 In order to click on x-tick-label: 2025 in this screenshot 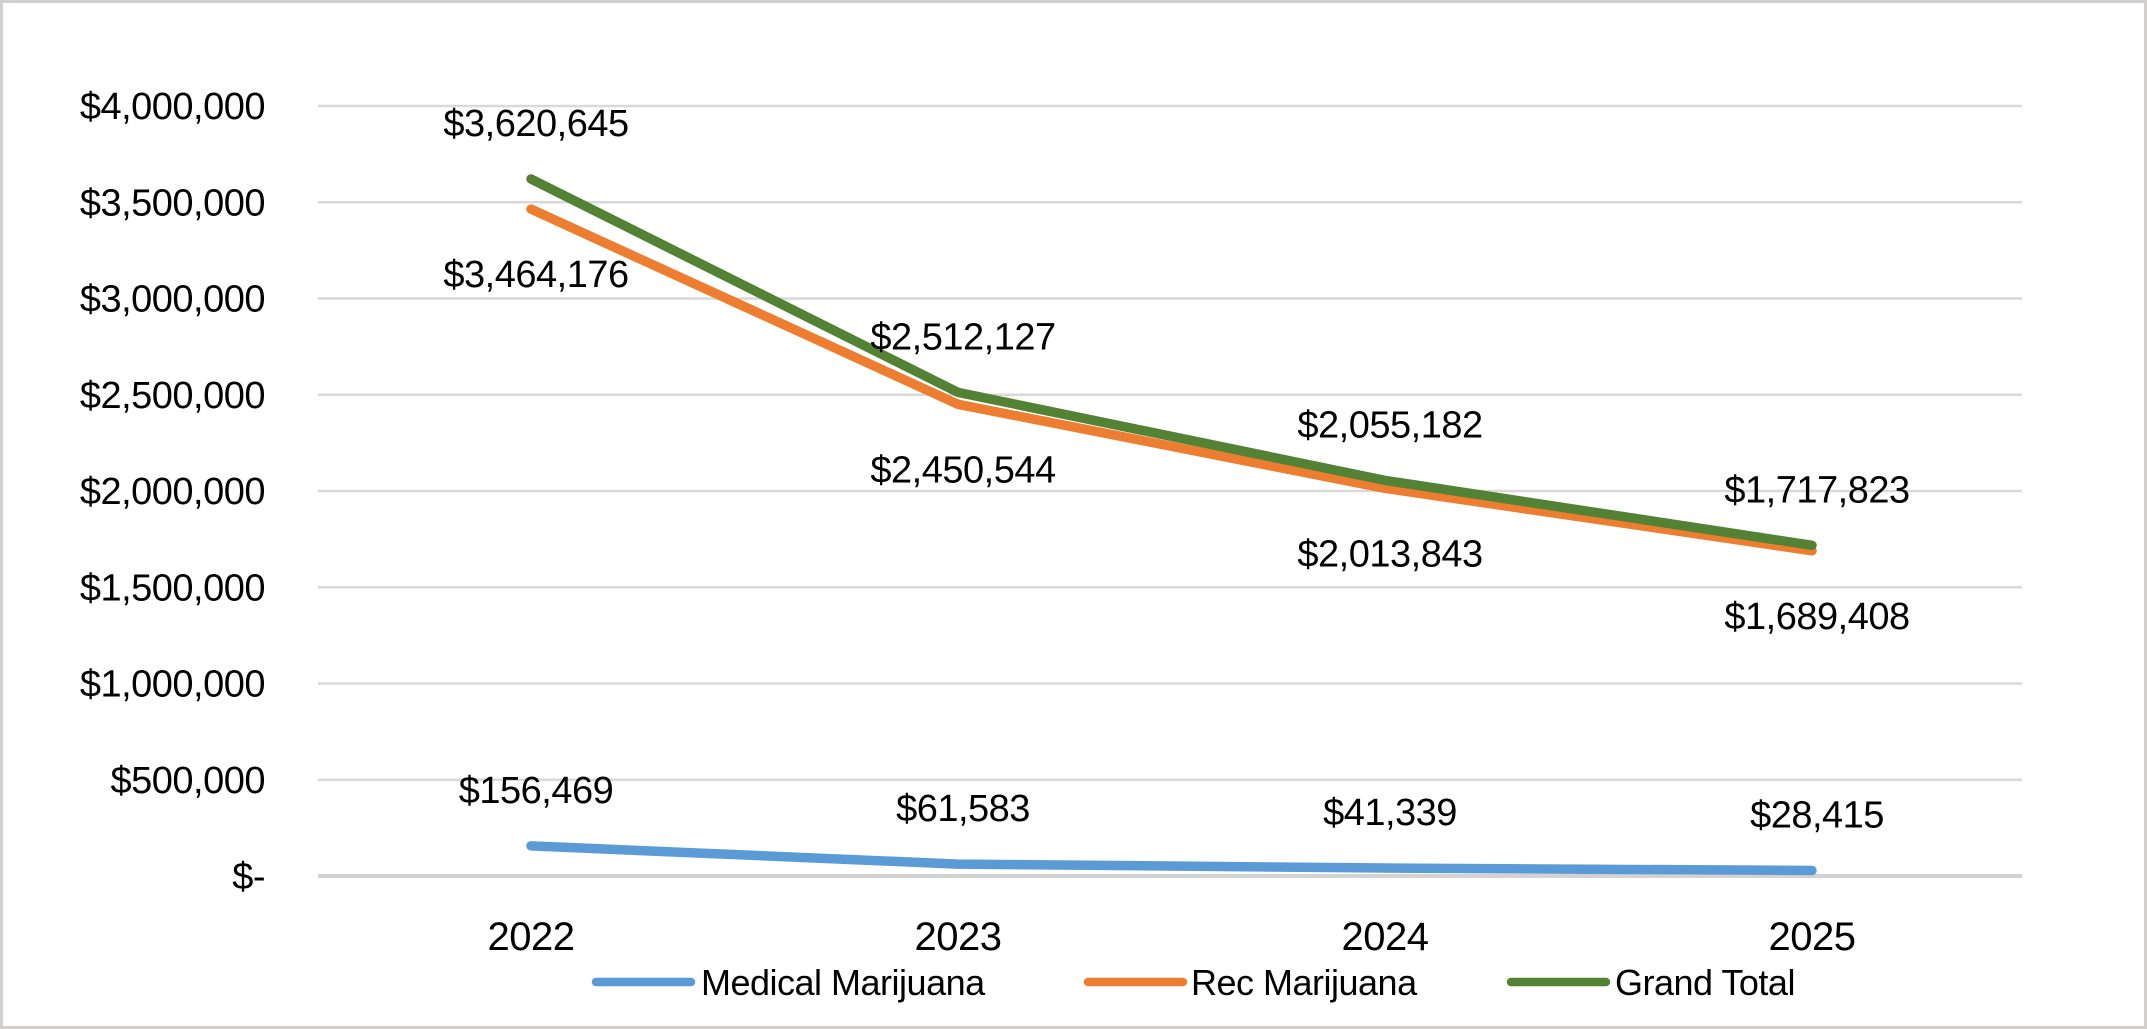, I will do `click(1812, 937)`.